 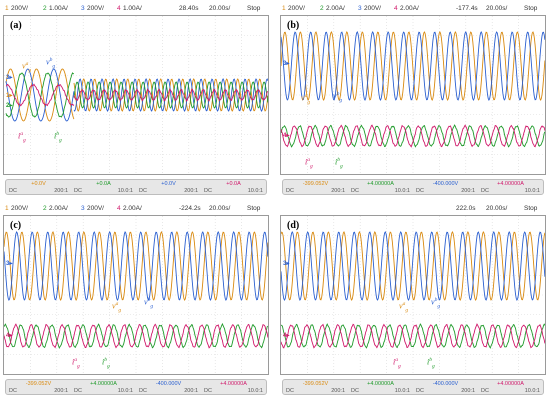 I want to click on ch4-ground-marker: 4▸, so click(x=9, y=336).